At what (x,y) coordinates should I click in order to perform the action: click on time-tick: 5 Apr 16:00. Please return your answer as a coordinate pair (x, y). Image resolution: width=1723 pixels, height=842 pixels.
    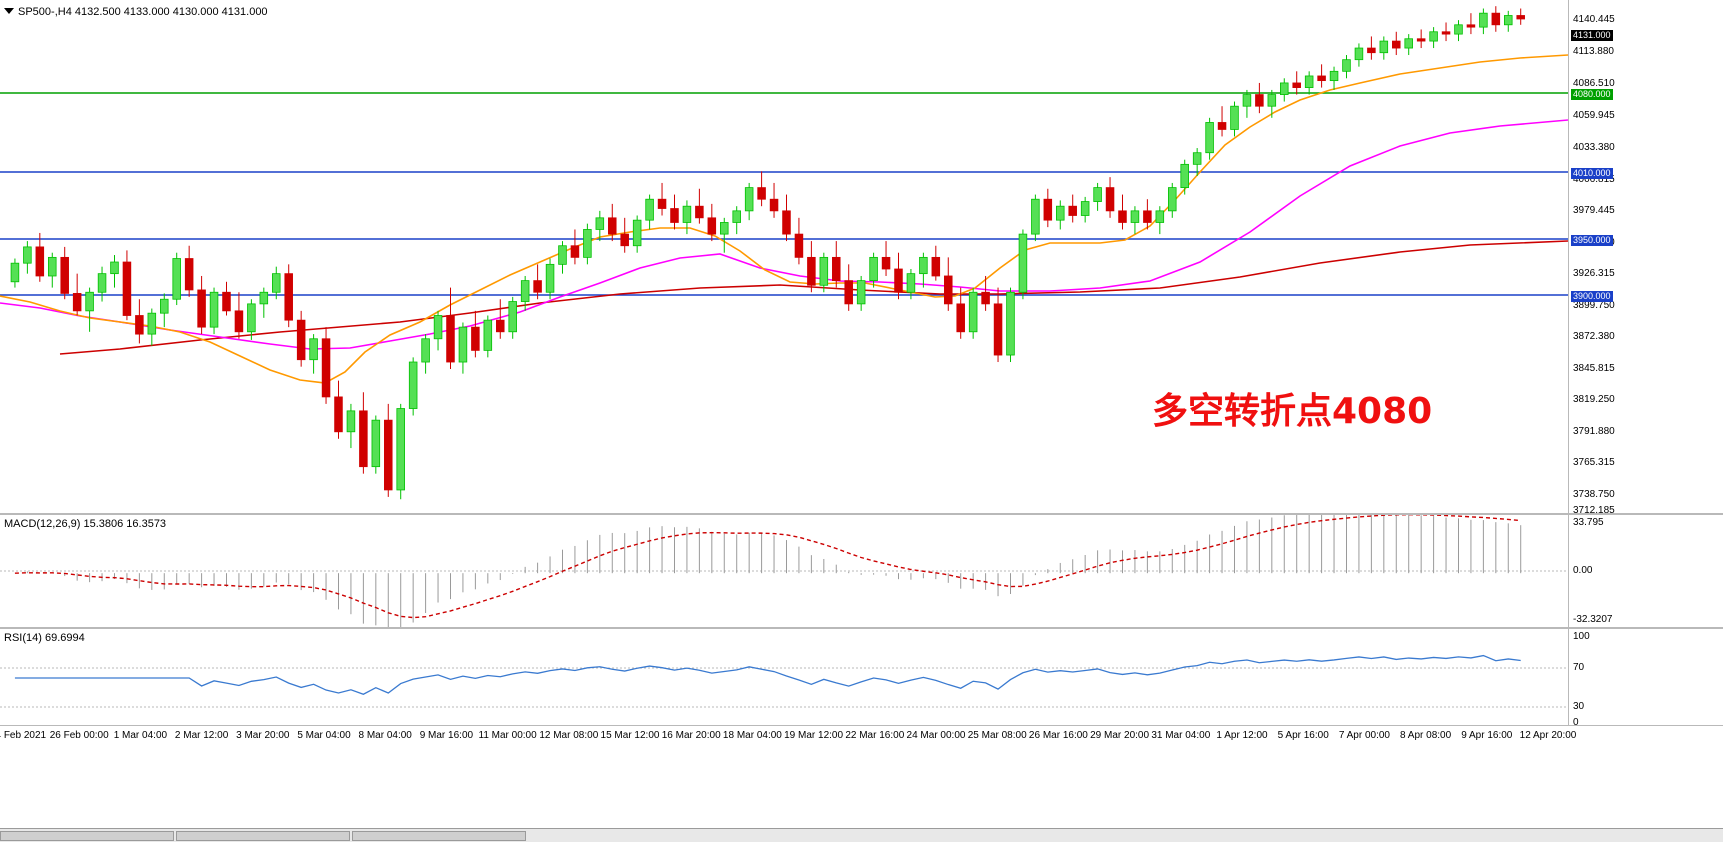
    Looking at the image, I should click on (1303, 735).